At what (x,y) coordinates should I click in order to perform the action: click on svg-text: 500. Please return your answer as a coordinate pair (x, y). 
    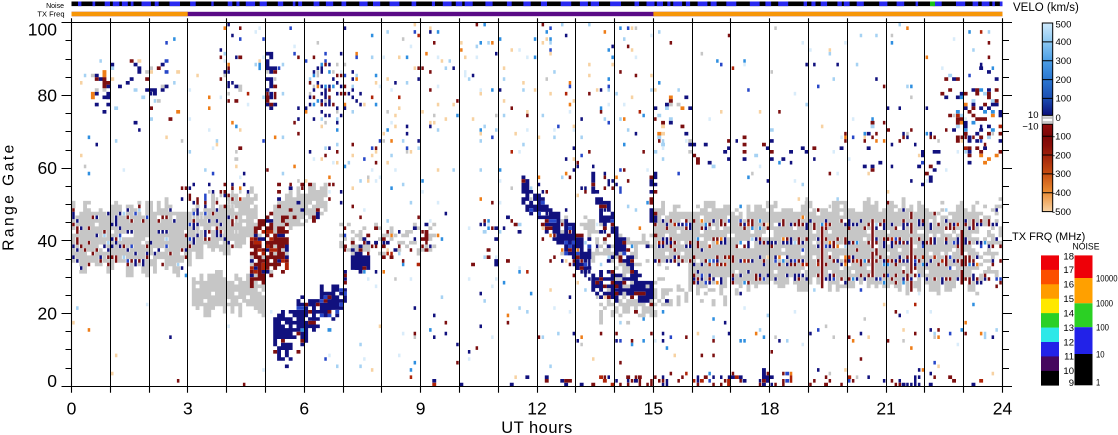
    Looking at the image, I should click on (1064, 24).